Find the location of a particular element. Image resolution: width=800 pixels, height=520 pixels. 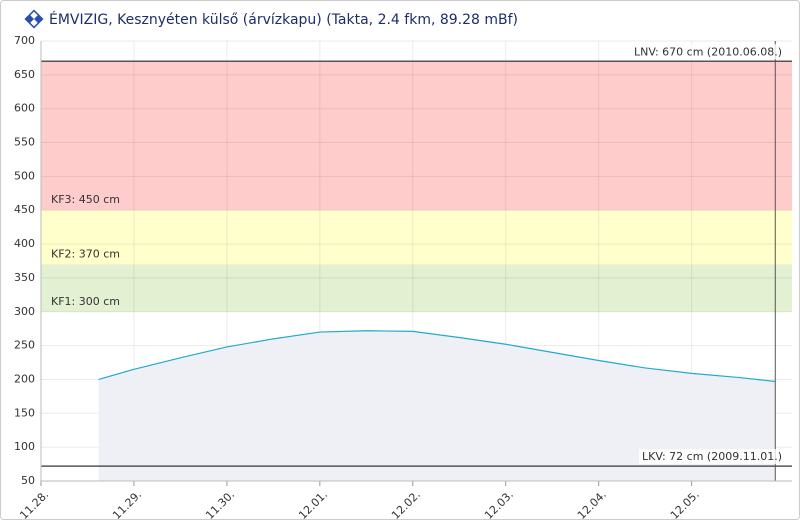

y-tick-label: 600 is located at coordinates (24, 108).